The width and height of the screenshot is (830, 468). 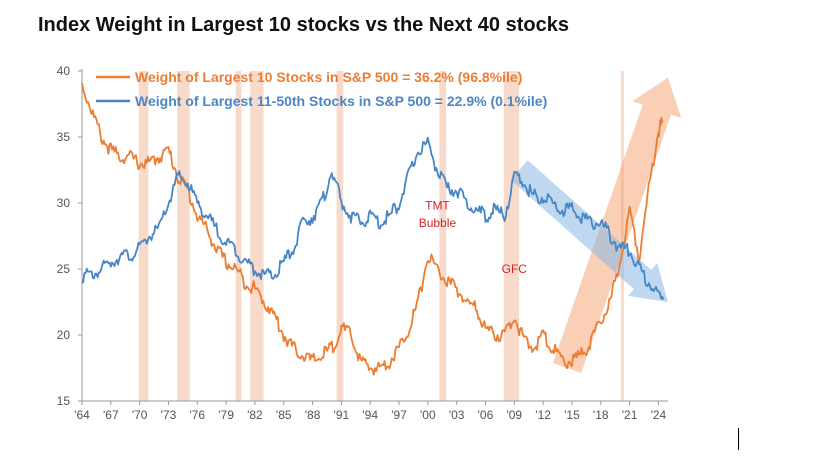 What do you see at coordinates (370, 415) in the screenshot?
I see `x-tick-label: '94` at bounding box center [370, 415].